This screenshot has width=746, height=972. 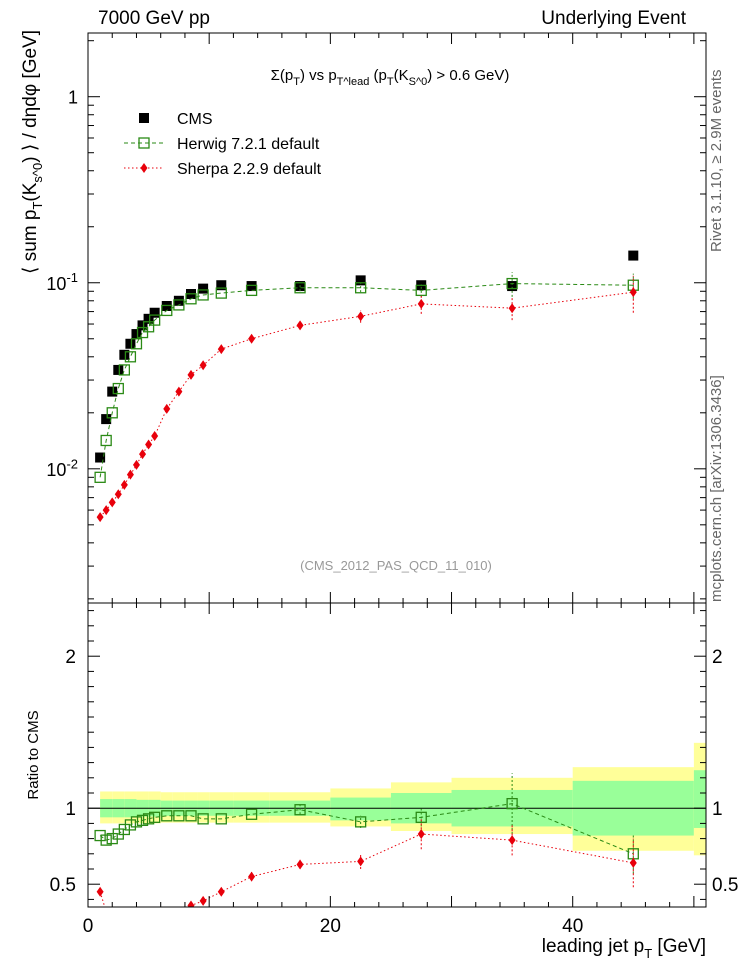 I want to click on plot-title: Σ(pT) vs pT^lead (pT(KS^0) > 0.6 GeV), so click(x=390, y=77).